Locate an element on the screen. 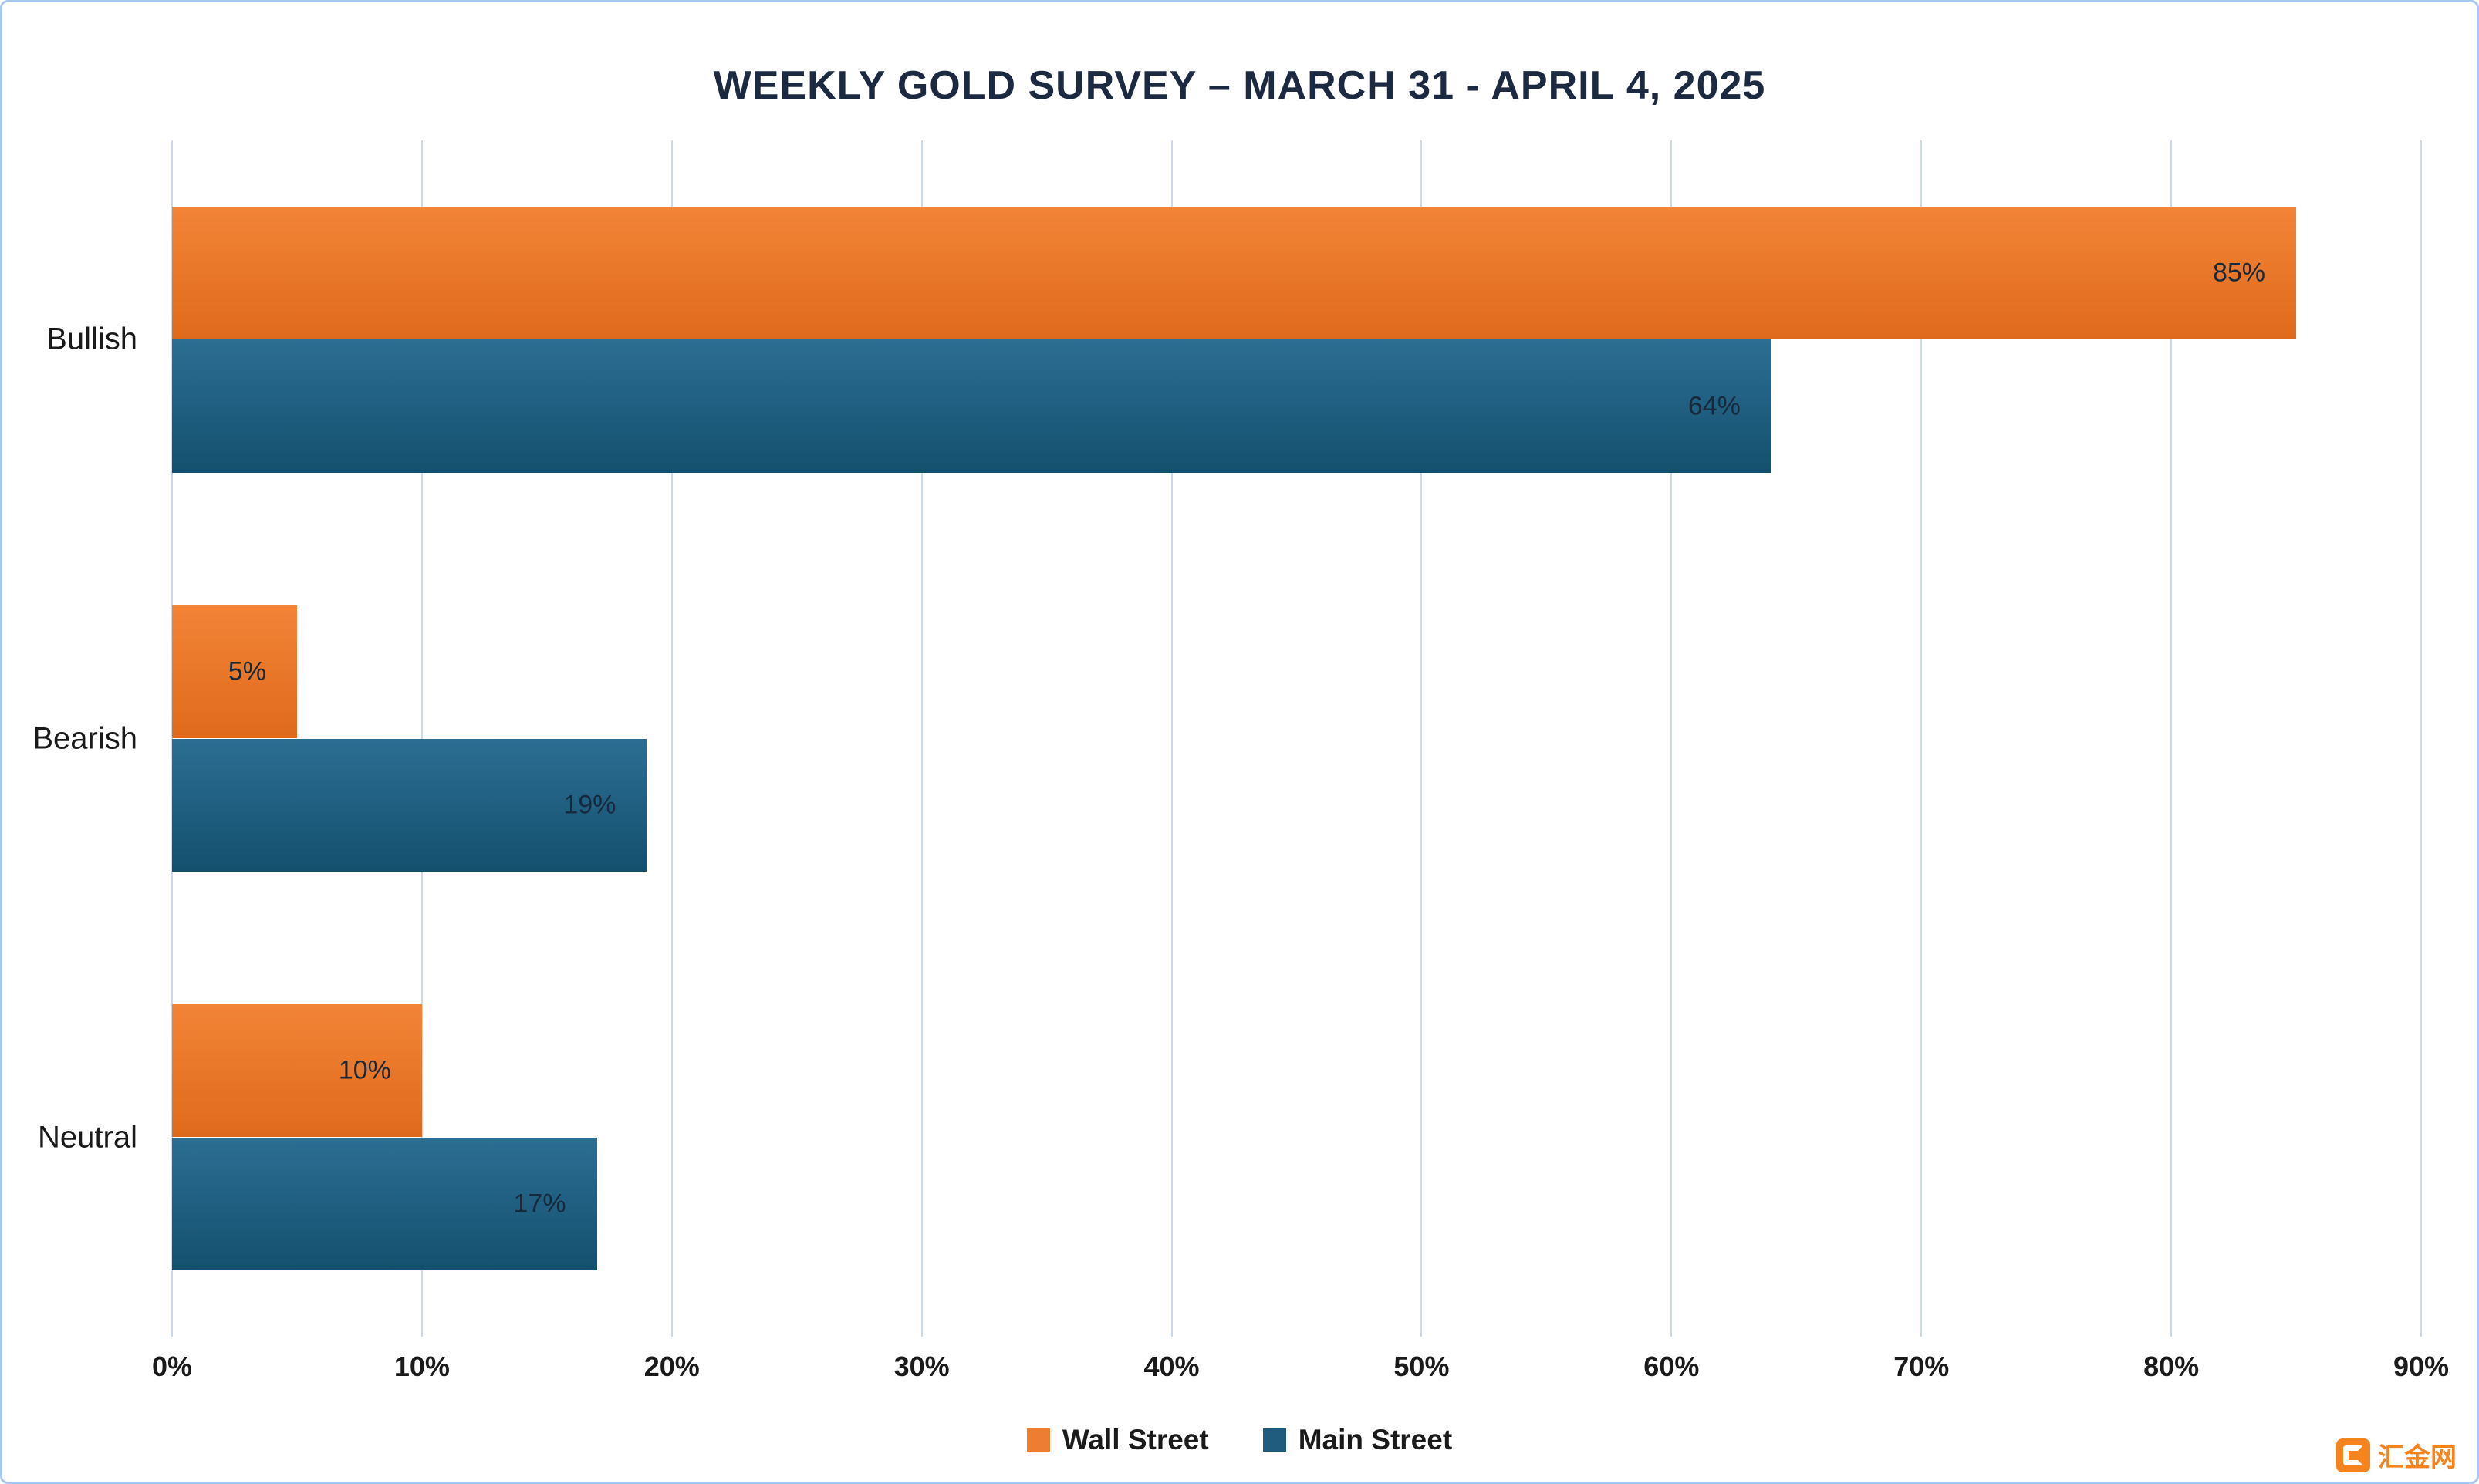  legend-swatch-icon-main-street is located at coordinates (1274, 1440).